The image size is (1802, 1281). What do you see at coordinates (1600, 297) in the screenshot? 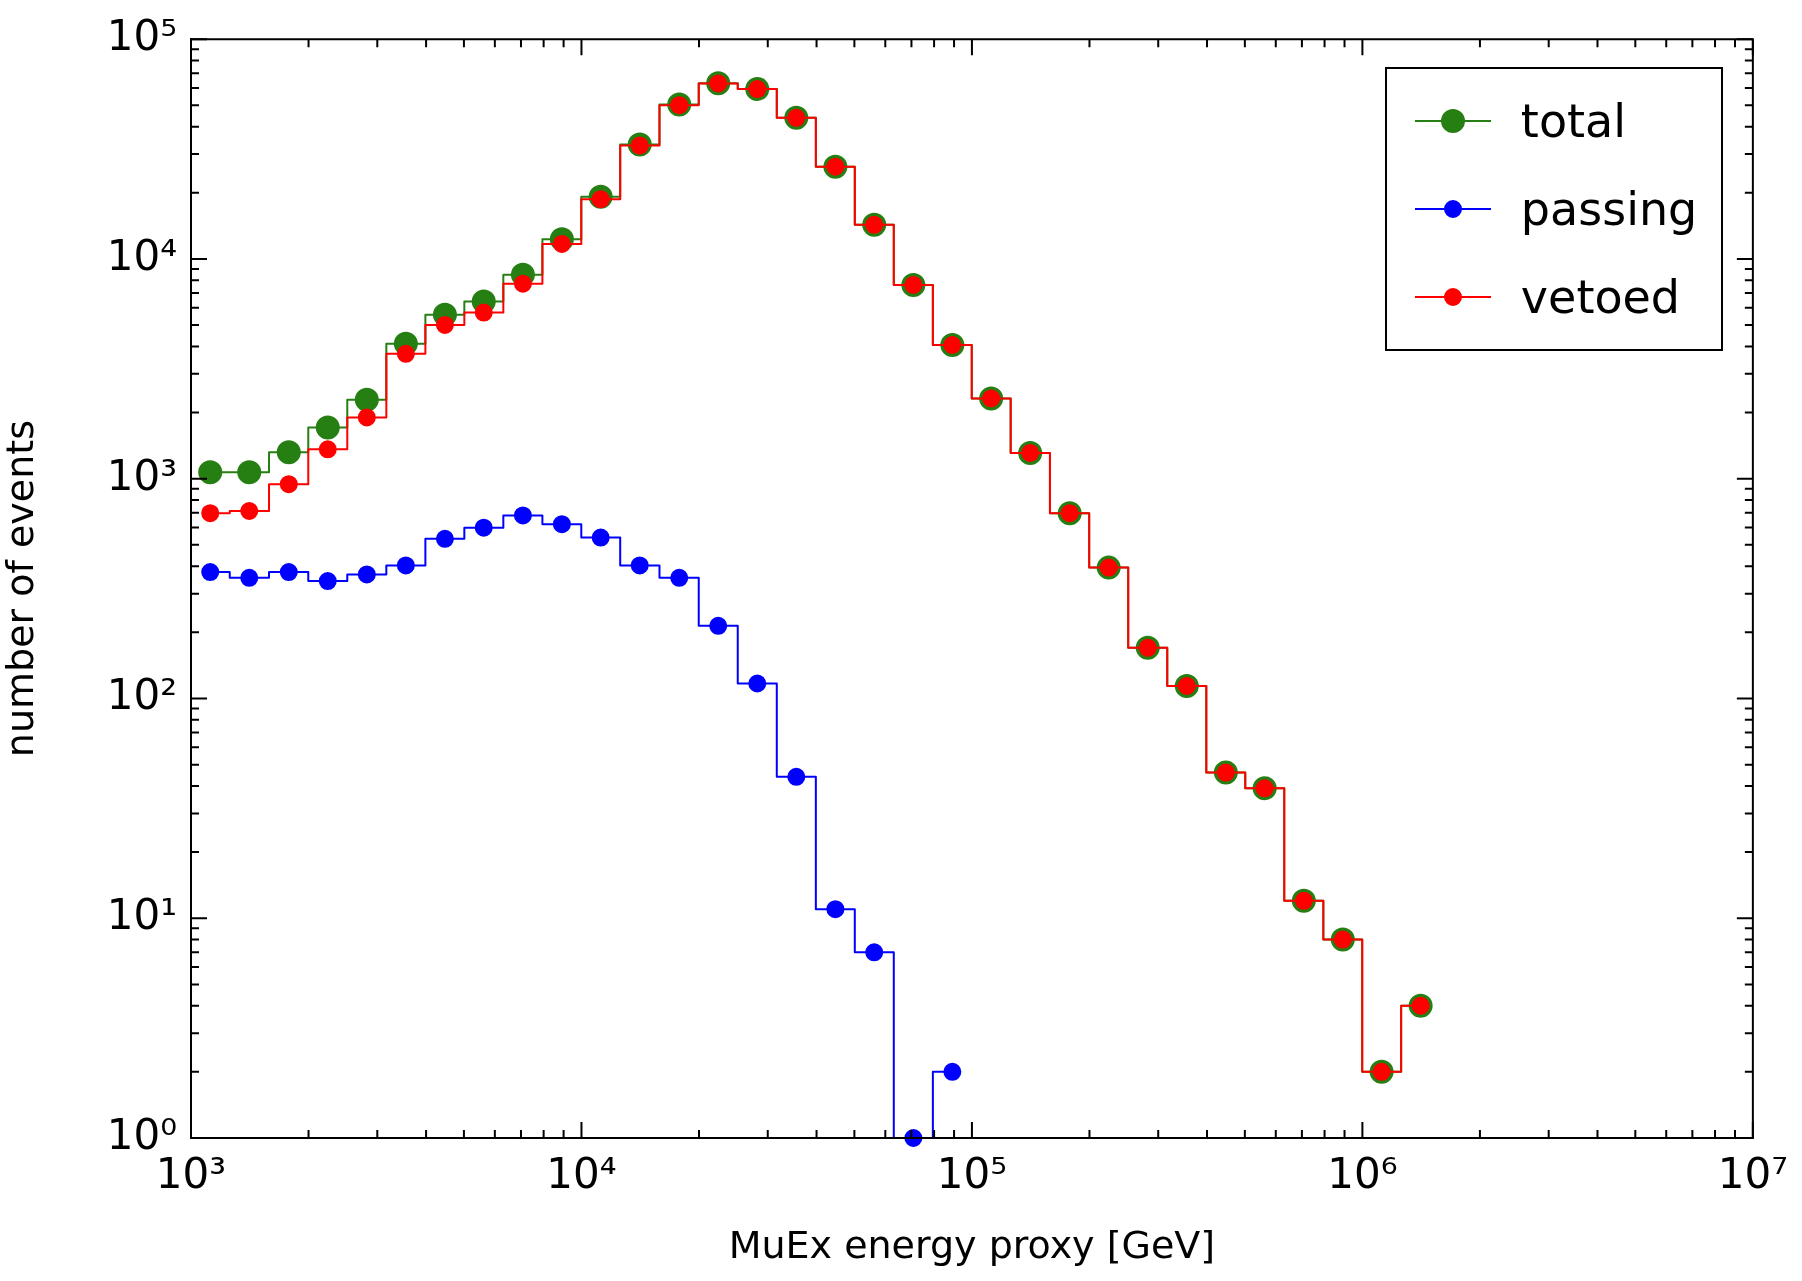
I see `legend-label: vetoed` at bounding box center [1600, 297].